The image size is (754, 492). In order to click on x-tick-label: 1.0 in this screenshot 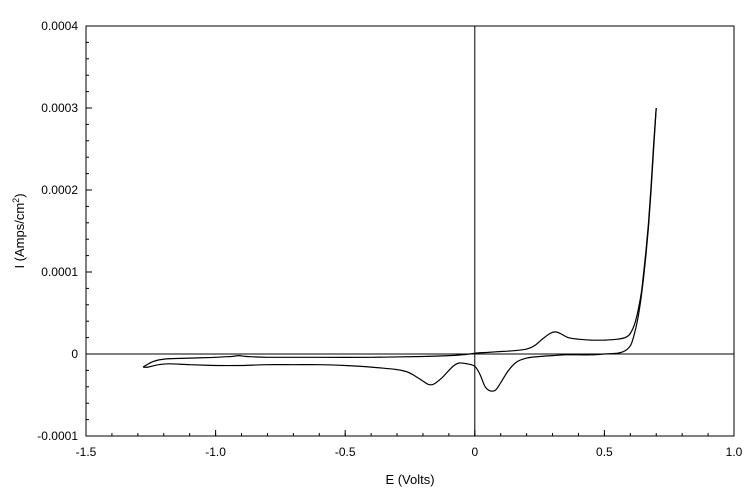, I will do `click(734, 452)`.